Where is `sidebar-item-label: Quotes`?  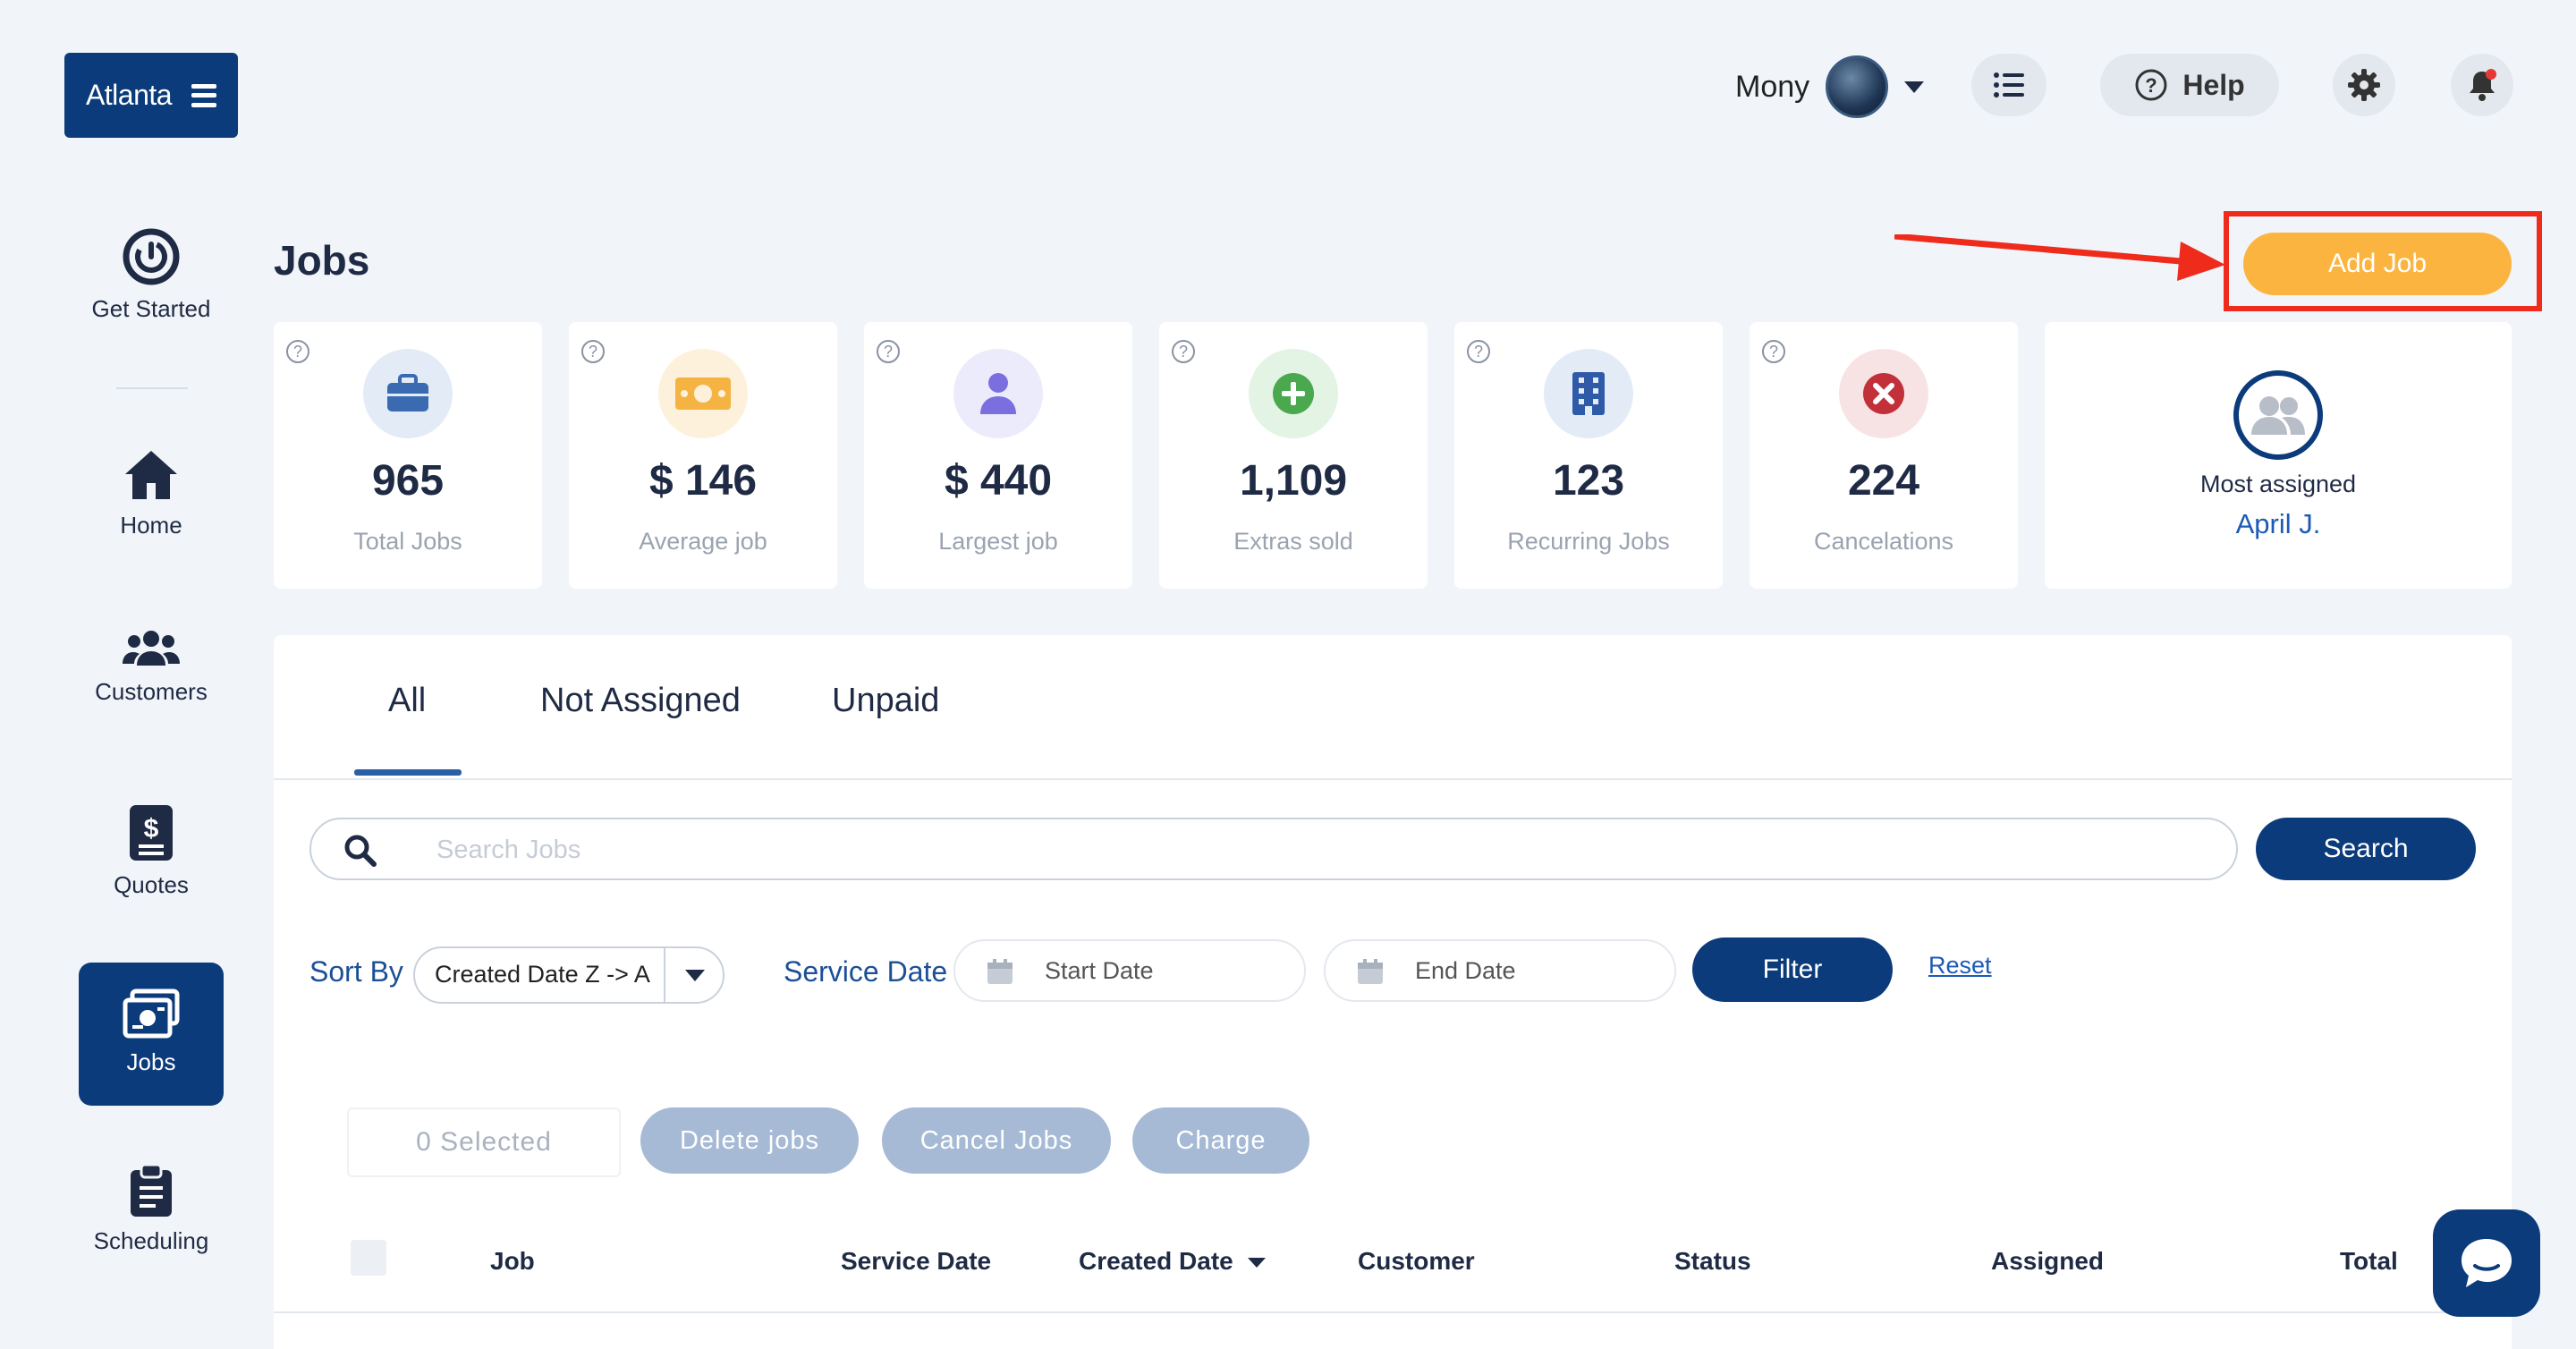
sidebar-item-label: Quotes is located at coordinates (151, 884).